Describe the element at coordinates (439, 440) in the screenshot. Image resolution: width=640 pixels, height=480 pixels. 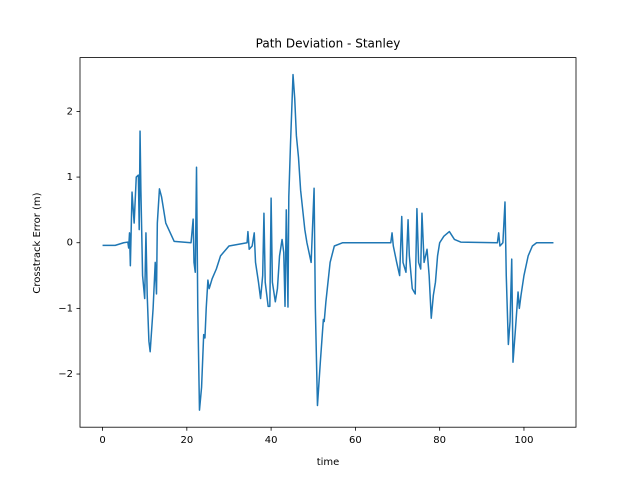
I see `x-tick-label: 80` at that location.